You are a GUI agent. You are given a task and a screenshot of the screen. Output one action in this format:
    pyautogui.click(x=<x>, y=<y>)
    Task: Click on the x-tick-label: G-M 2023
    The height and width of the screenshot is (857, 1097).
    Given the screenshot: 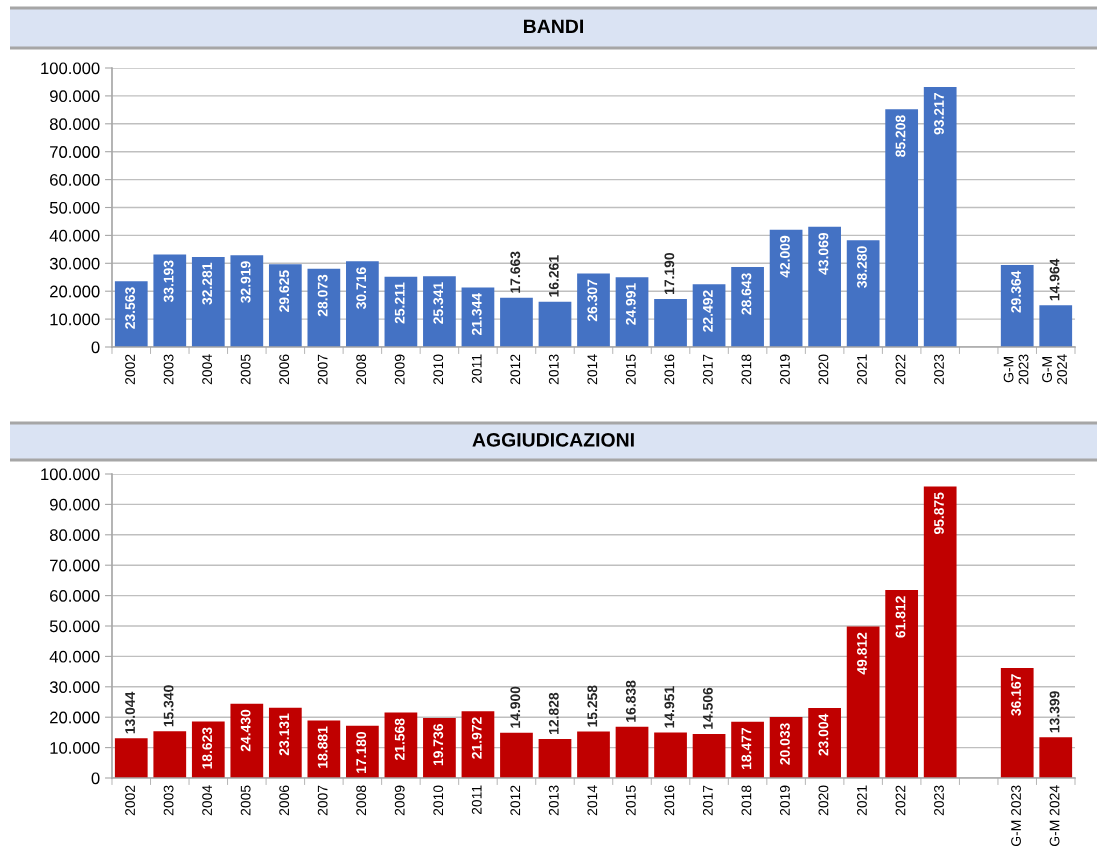 What is the action you would take?
    pyautogui.click(x=1016, y=815)
    